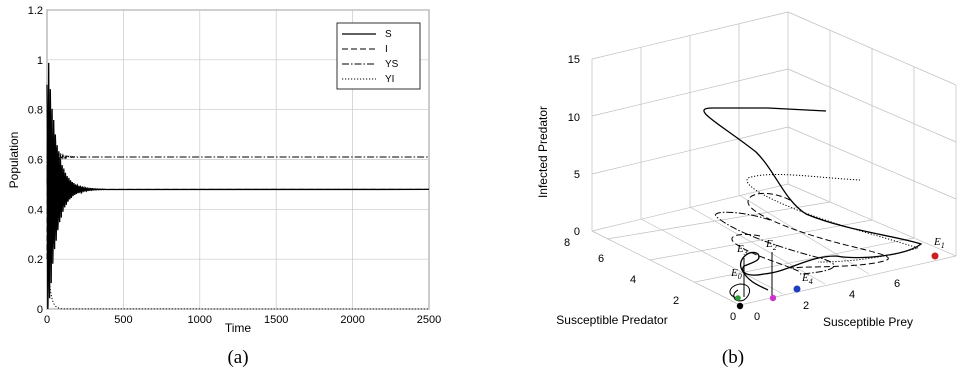 Image resolution: width=965 pixels, height=383 pixels. I want to click on x-tick-label: 1500, so click(276, 320).